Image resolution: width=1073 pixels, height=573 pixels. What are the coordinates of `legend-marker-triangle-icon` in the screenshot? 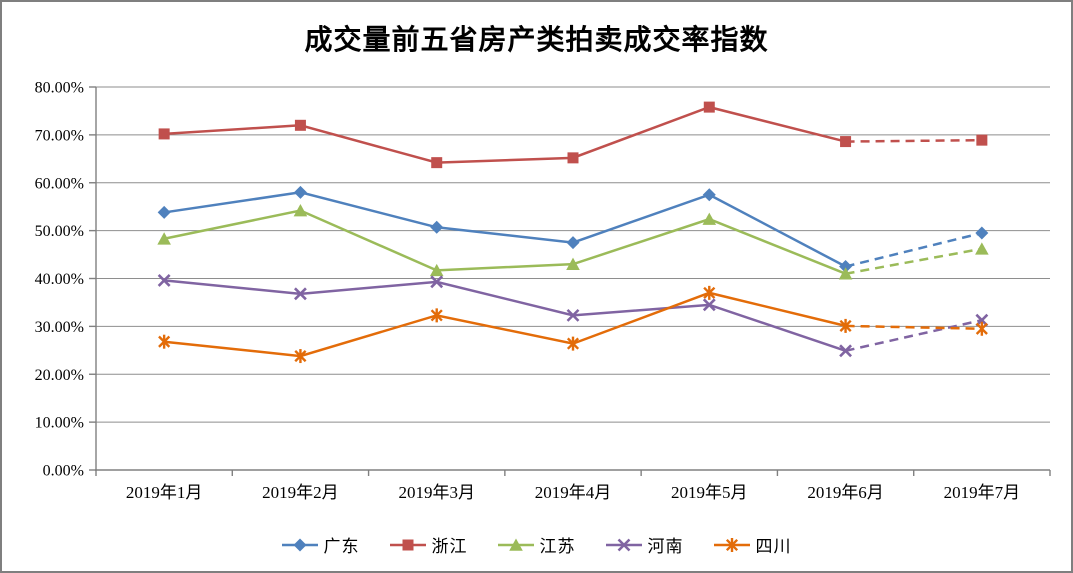 It's located at (515, 544).